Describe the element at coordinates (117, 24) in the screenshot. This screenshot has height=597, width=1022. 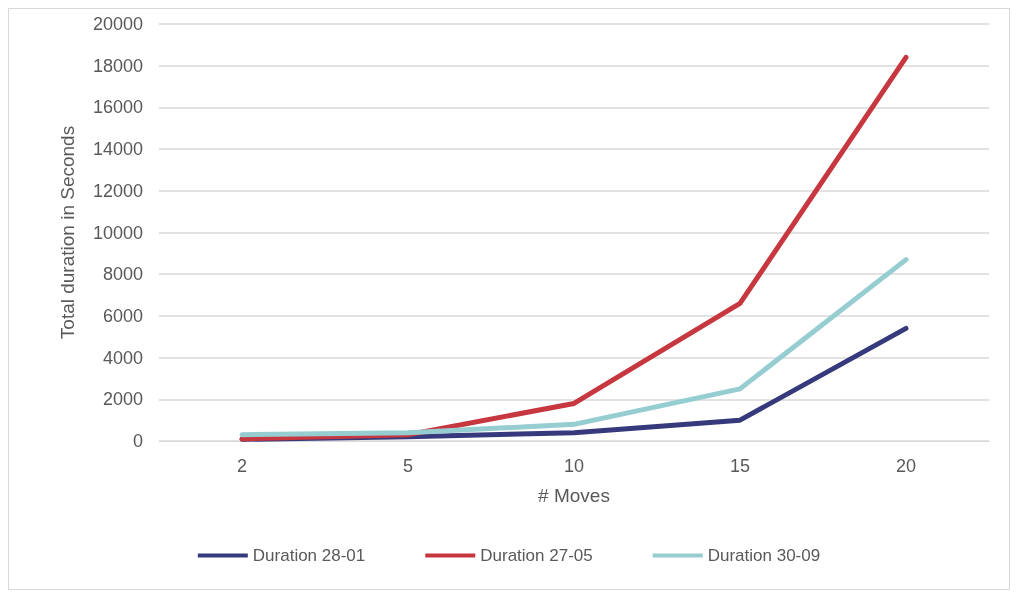
I see `y-tick-label: 20000` at that location.